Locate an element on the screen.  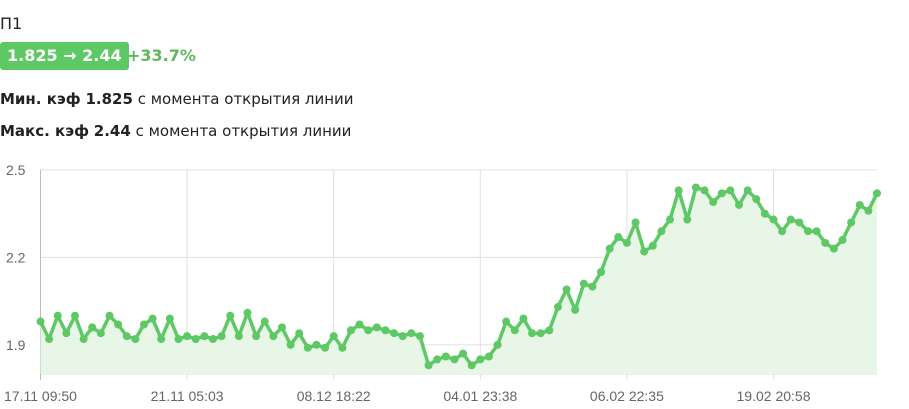
min-suffix: с момента открытия линии is located at coordinates (245, 99).